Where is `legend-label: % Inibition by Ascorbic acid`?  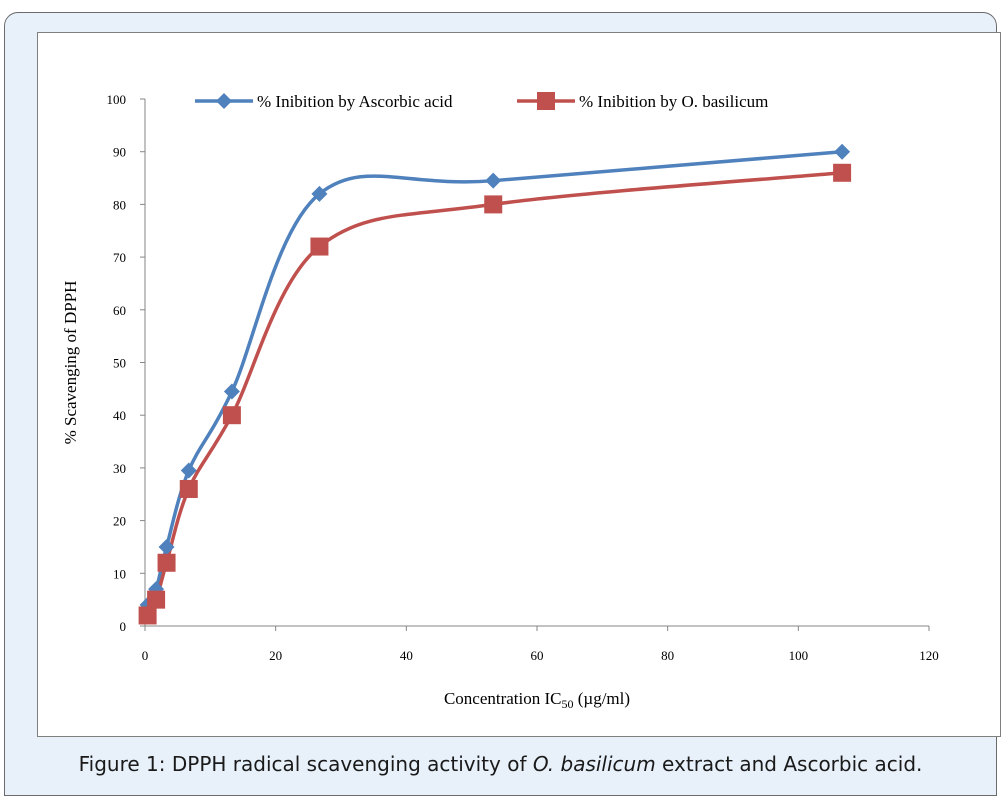 legend-label: % Inibition by Ascorbic acid is located at coordinates (355, 101).